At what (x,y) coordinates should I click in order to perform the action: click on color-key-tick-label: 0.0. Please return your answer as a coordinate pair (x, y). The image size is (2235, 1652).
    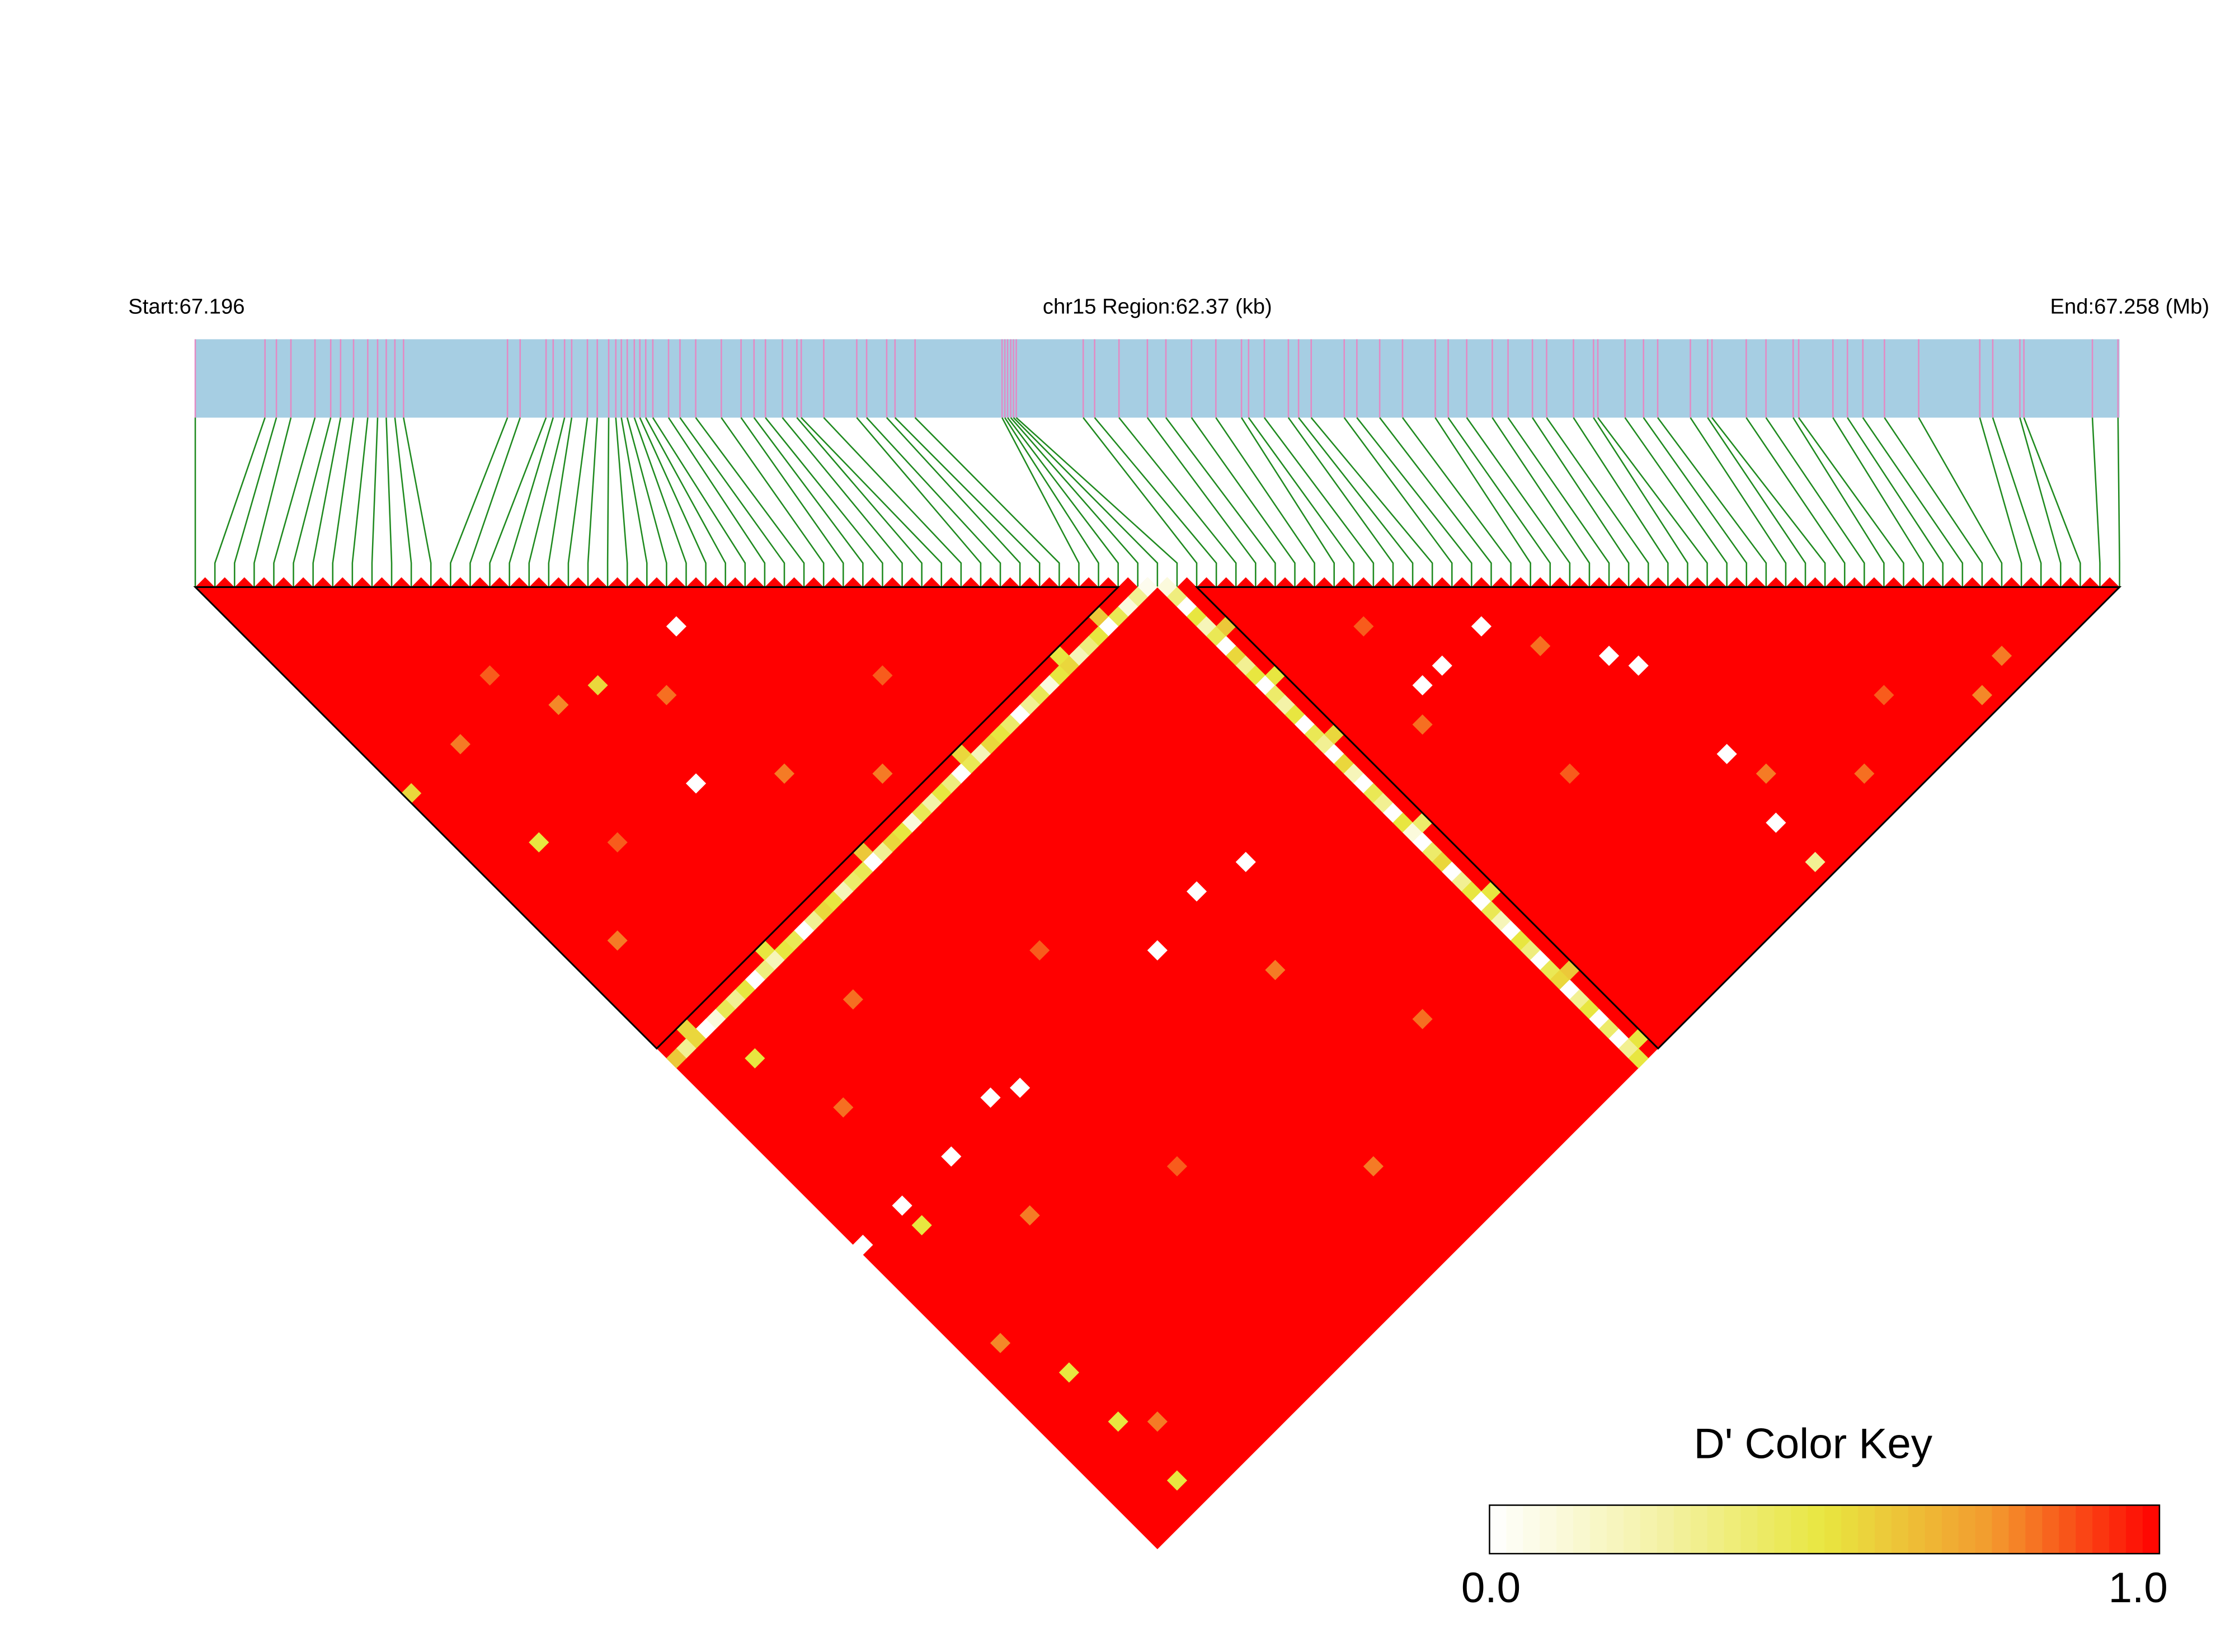
    Looking at the image, I should click on (1491, 1588).